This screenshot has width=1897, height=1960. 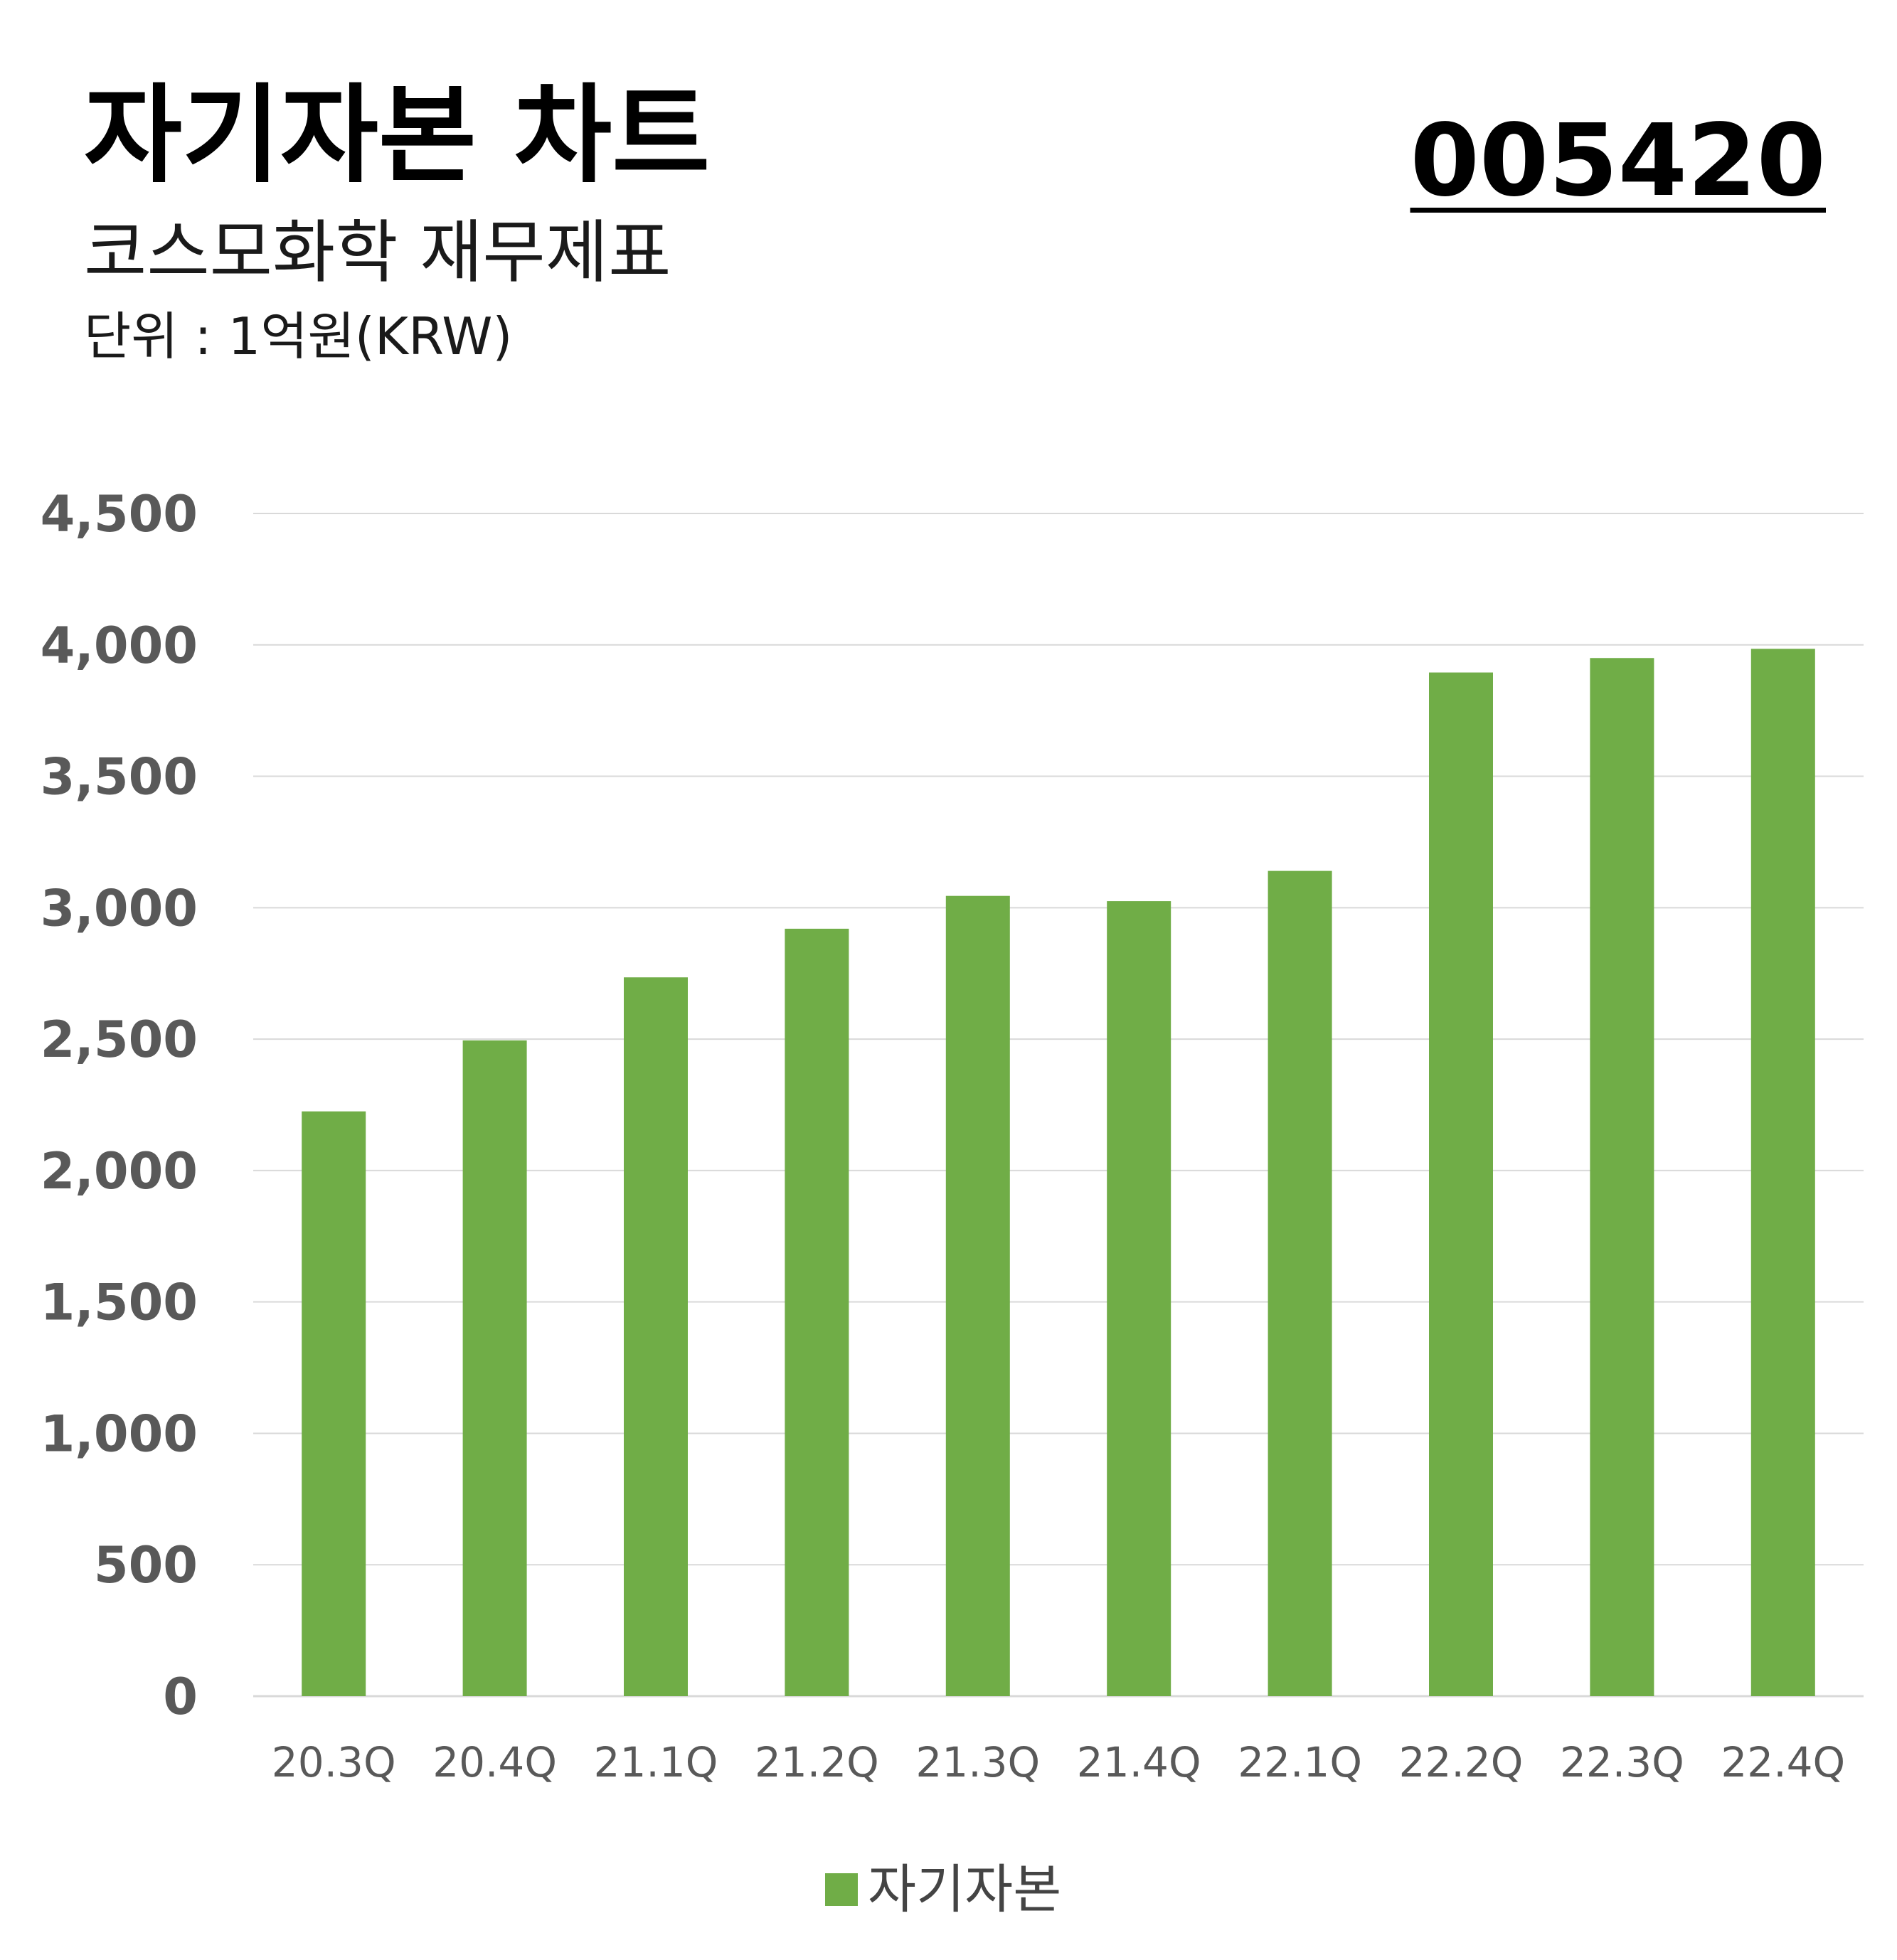 What do you see at coordinates (119, 777) in the screenshot?
I see `y-tick-label: 3,500` at bounding box center [119, 777].